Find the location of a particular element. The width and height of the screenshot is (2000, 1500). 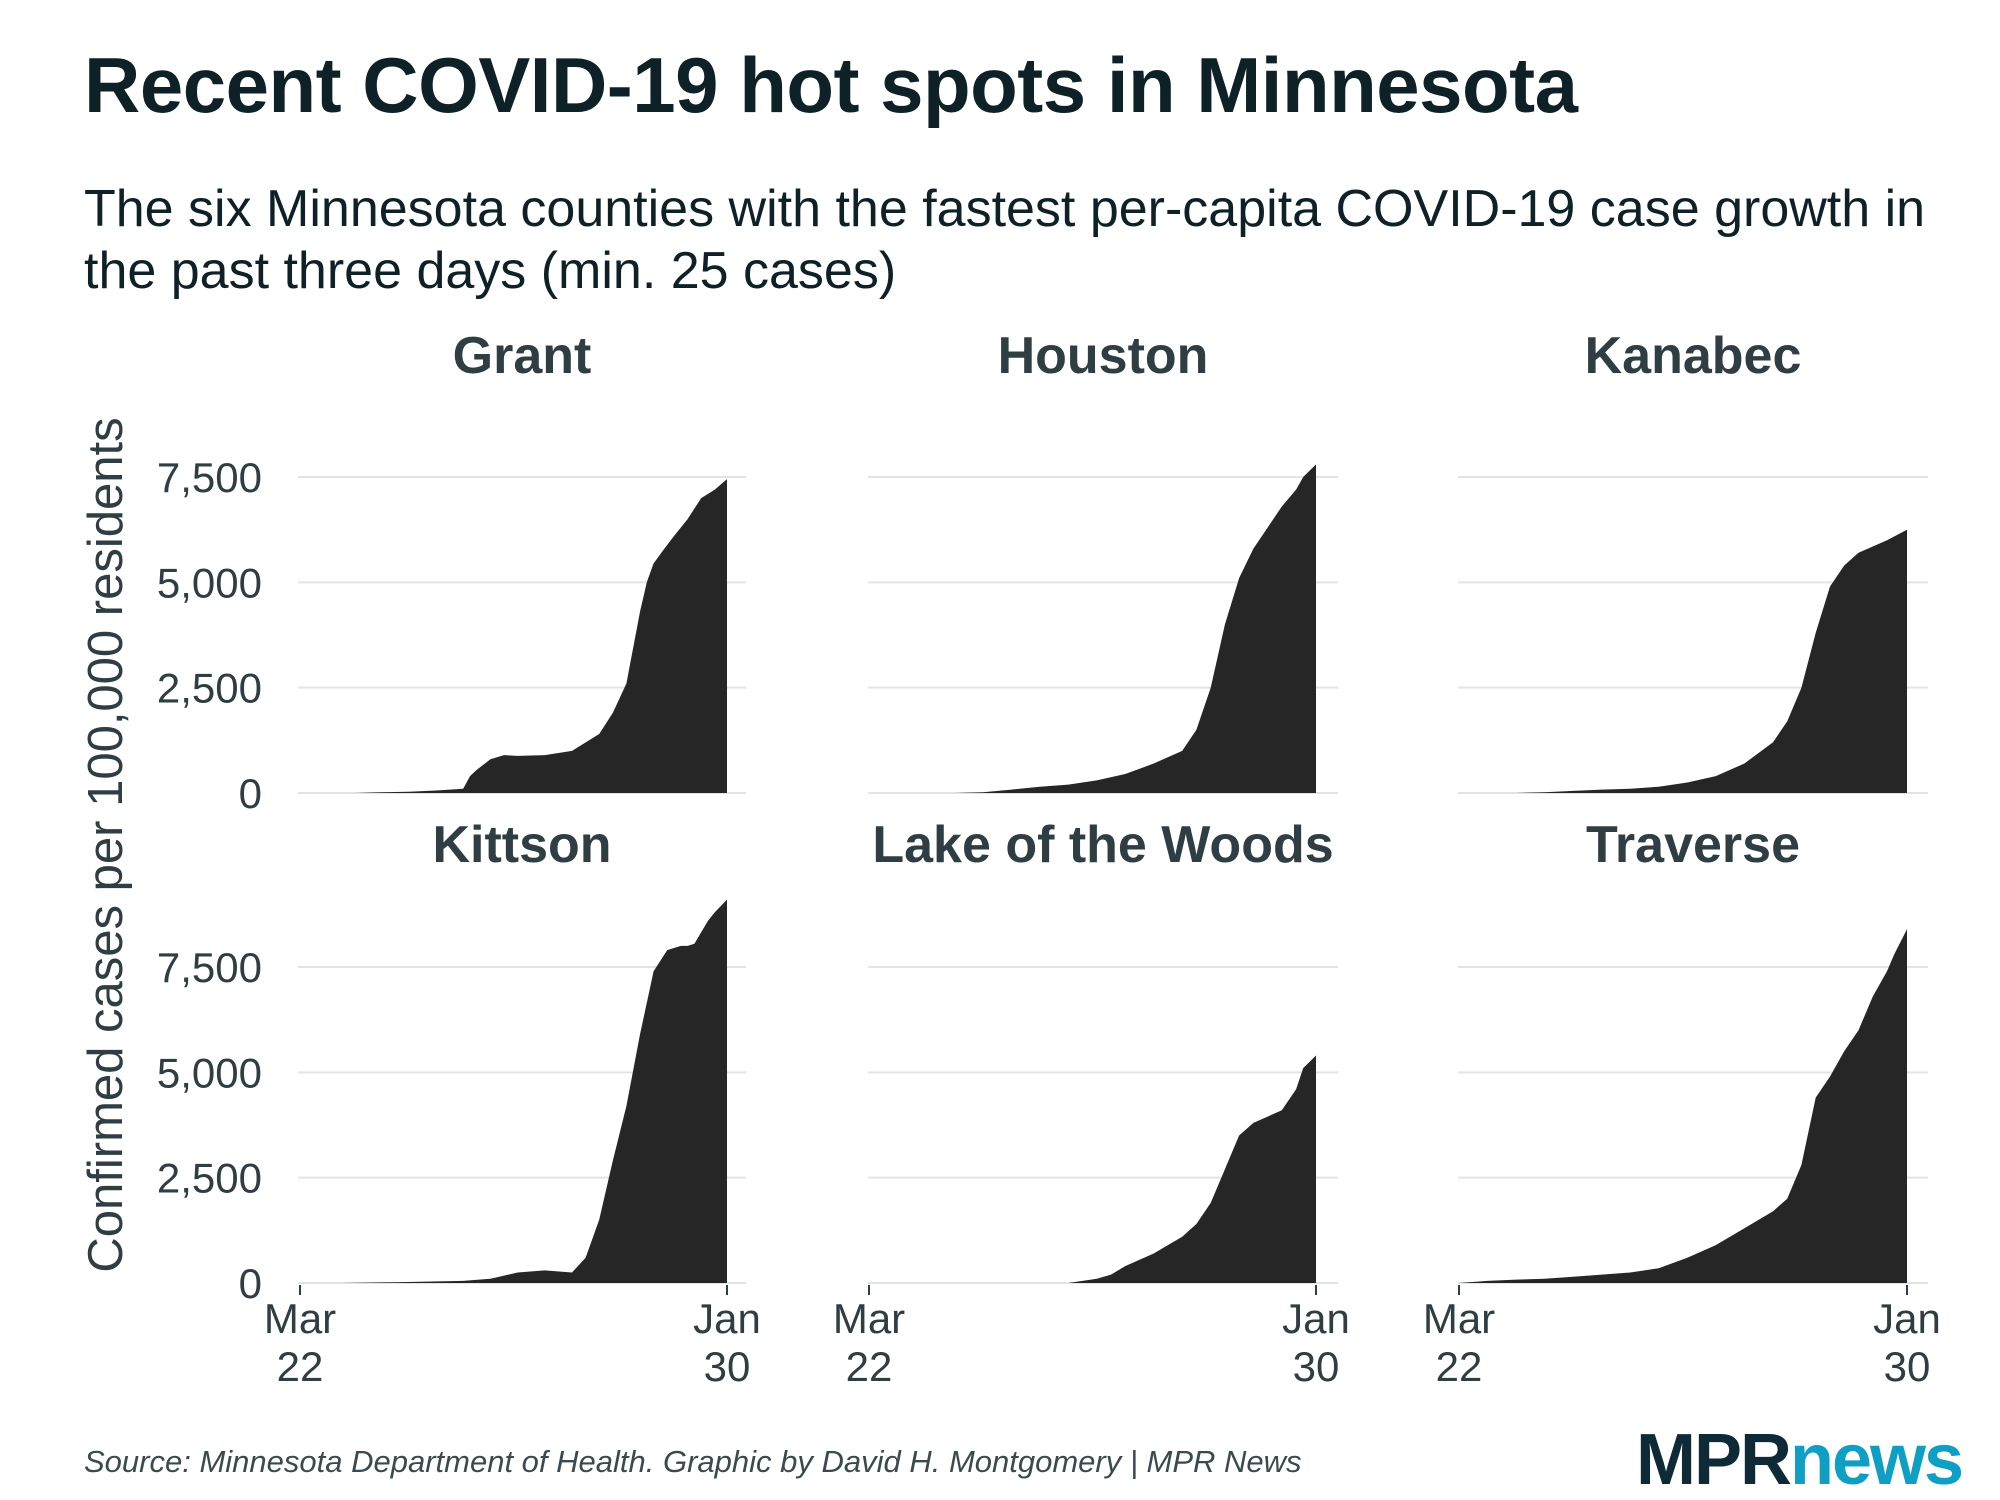

panel-title: Lake of the Woods is located at coordinates (1102, 845).